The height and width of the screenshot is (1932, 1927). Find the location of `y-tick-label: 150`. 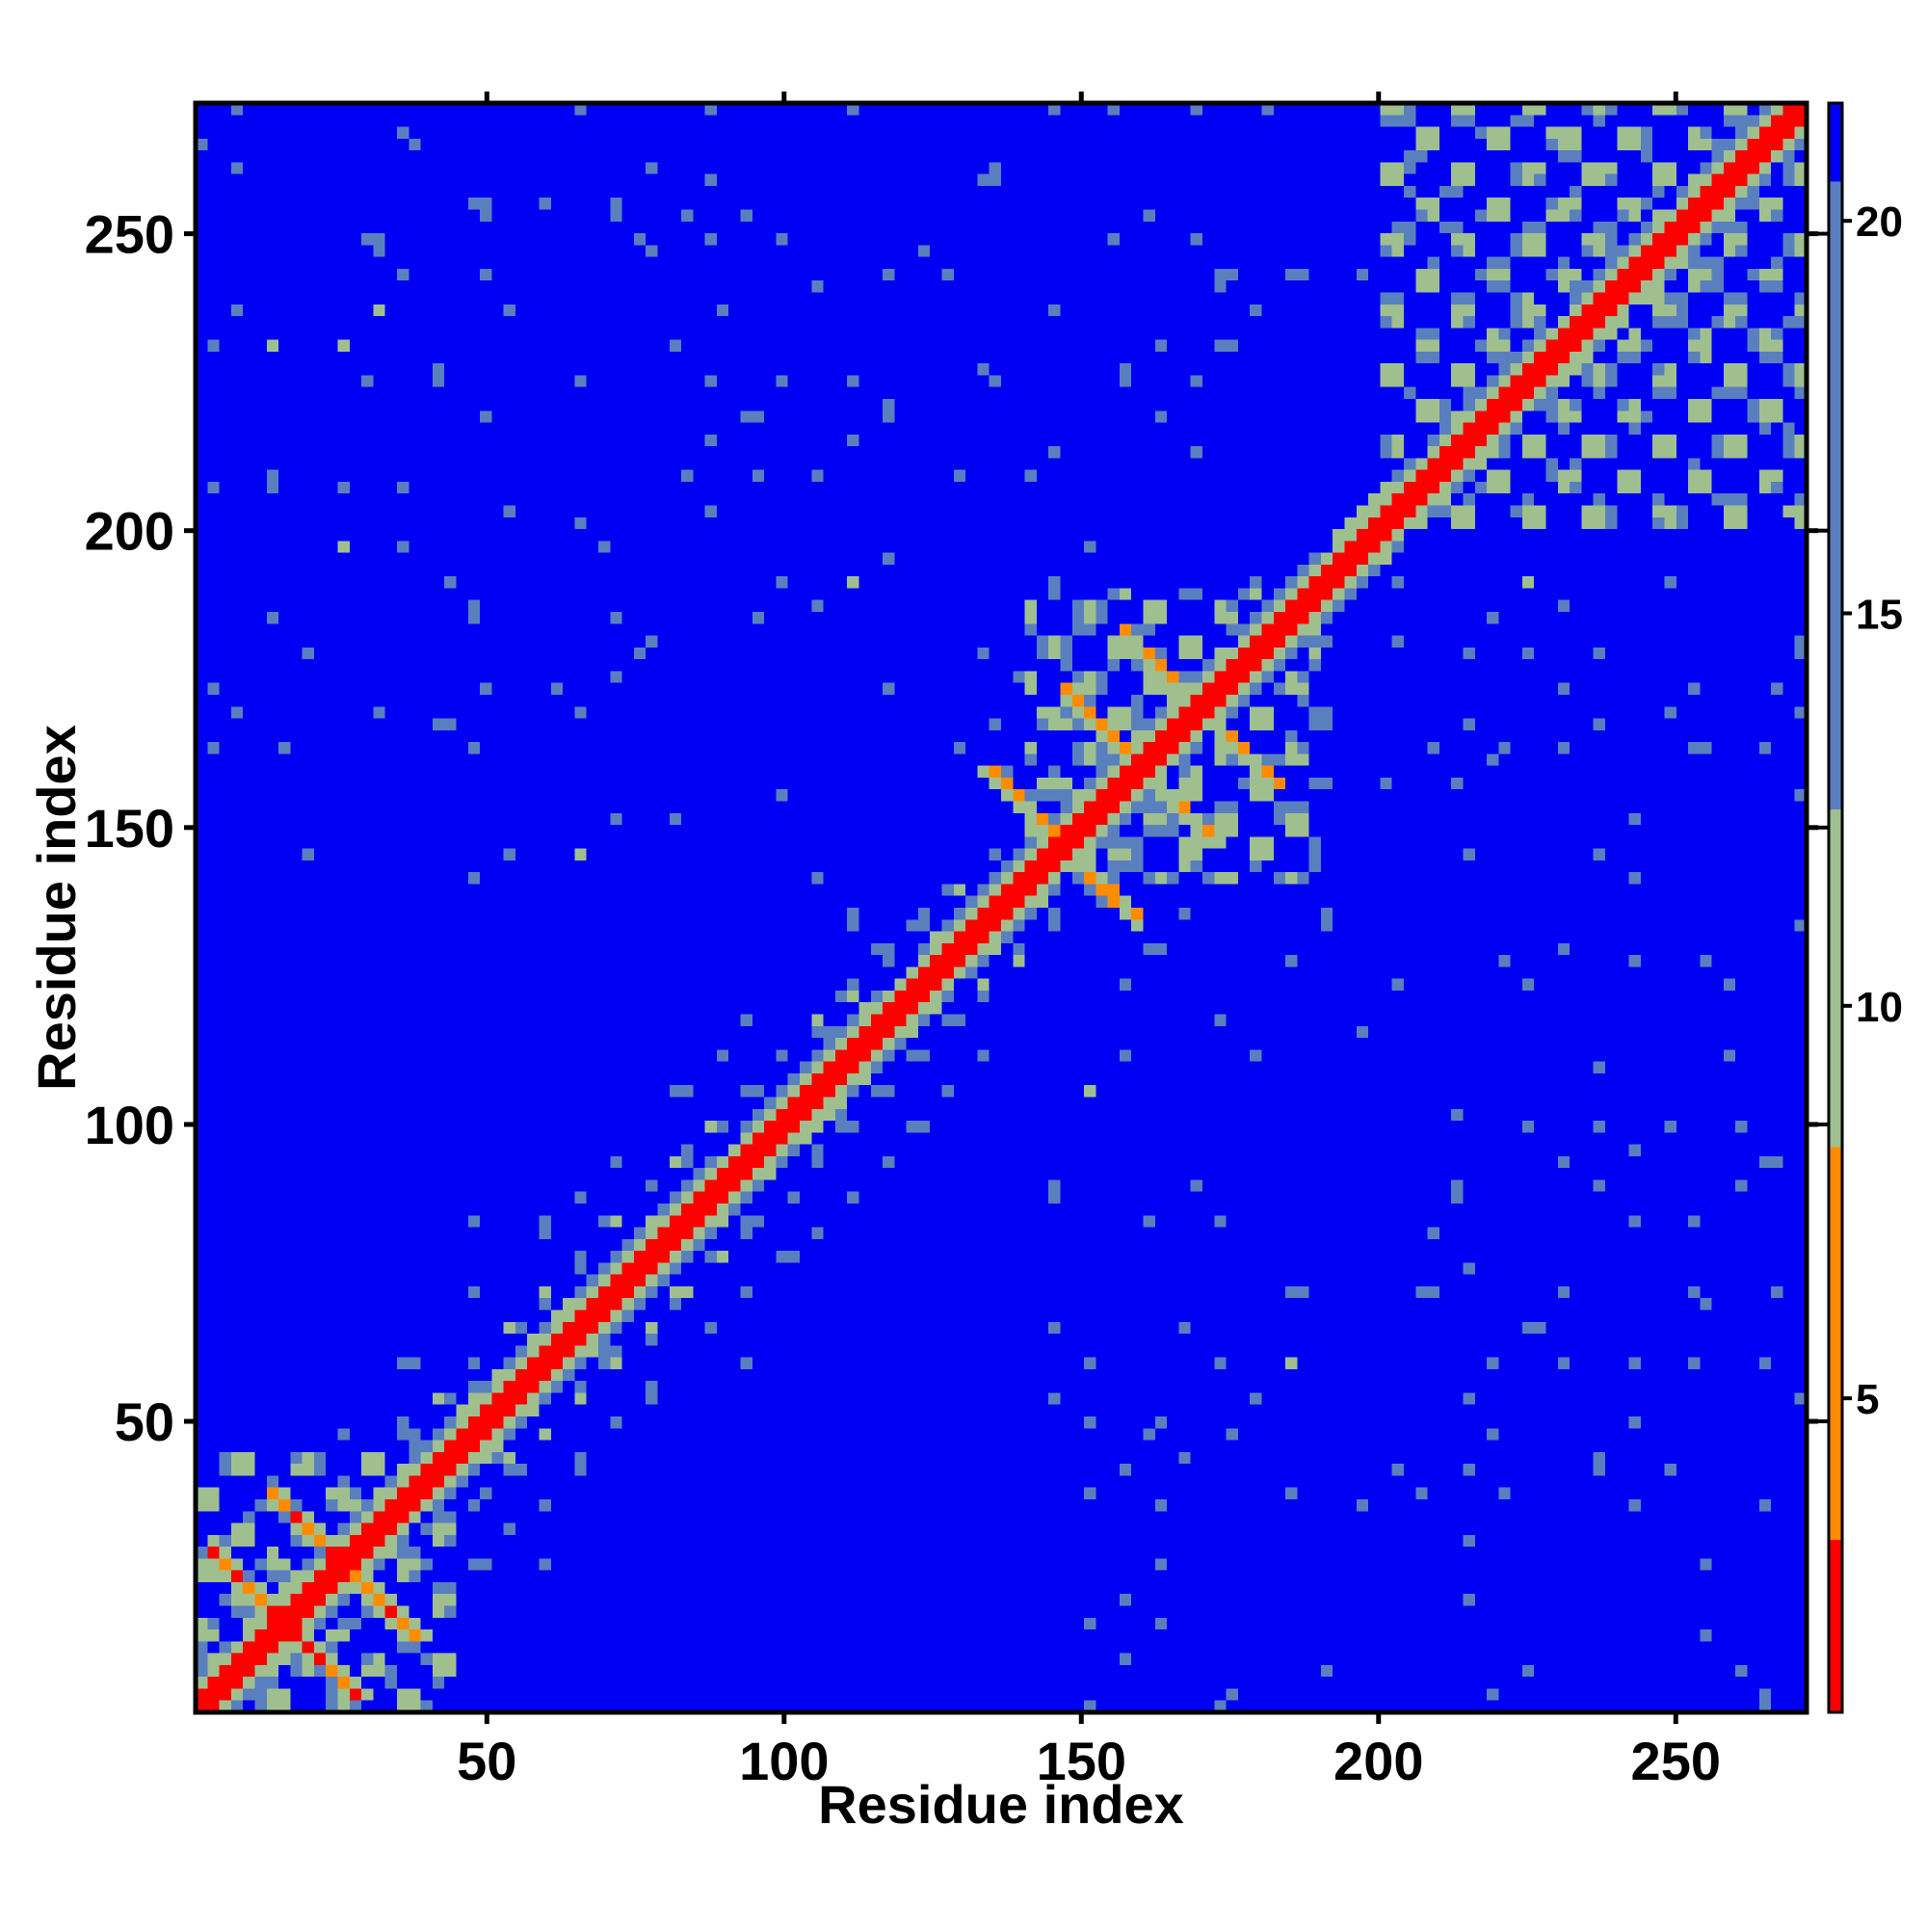

y-tick-label: 150 is located at coordinates (129, 828).